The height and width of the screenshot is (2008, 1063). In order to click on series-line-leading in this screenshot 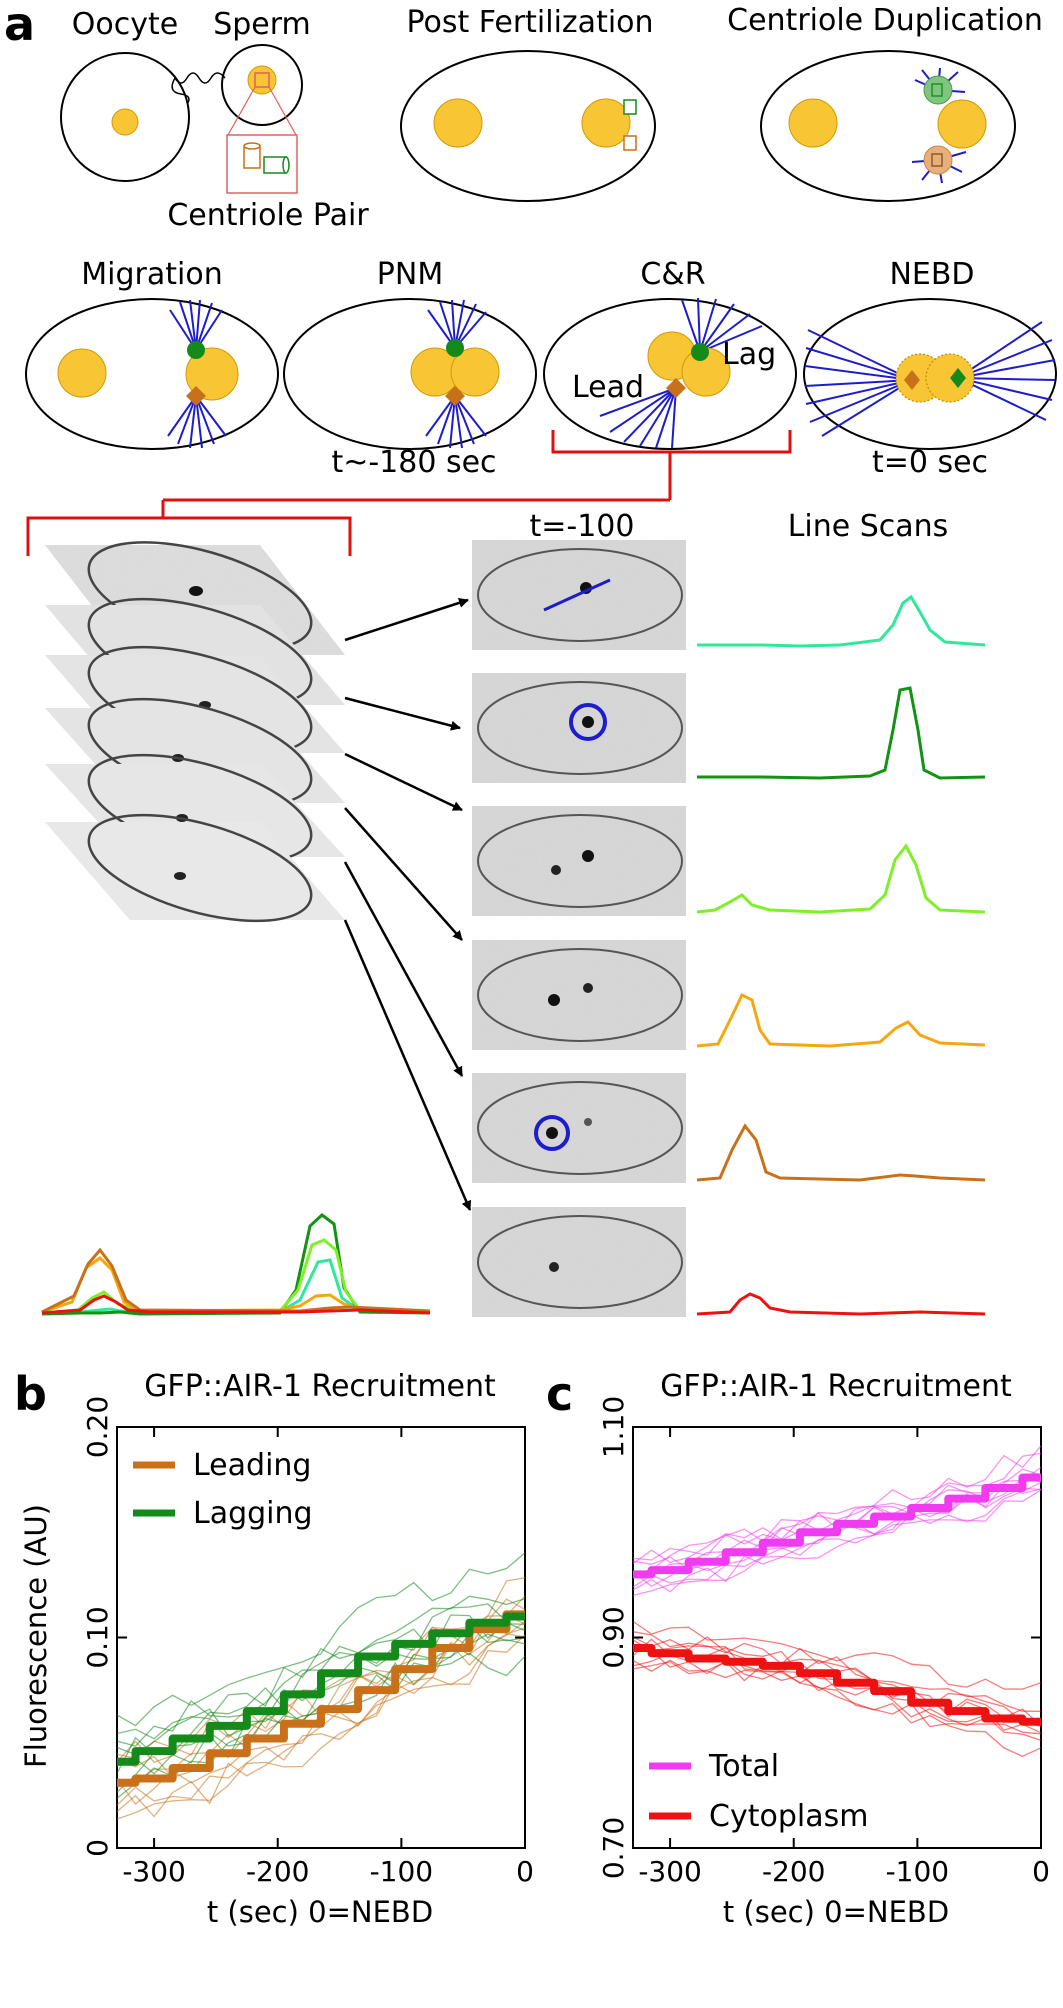, I will do `click(321, 1698)`.